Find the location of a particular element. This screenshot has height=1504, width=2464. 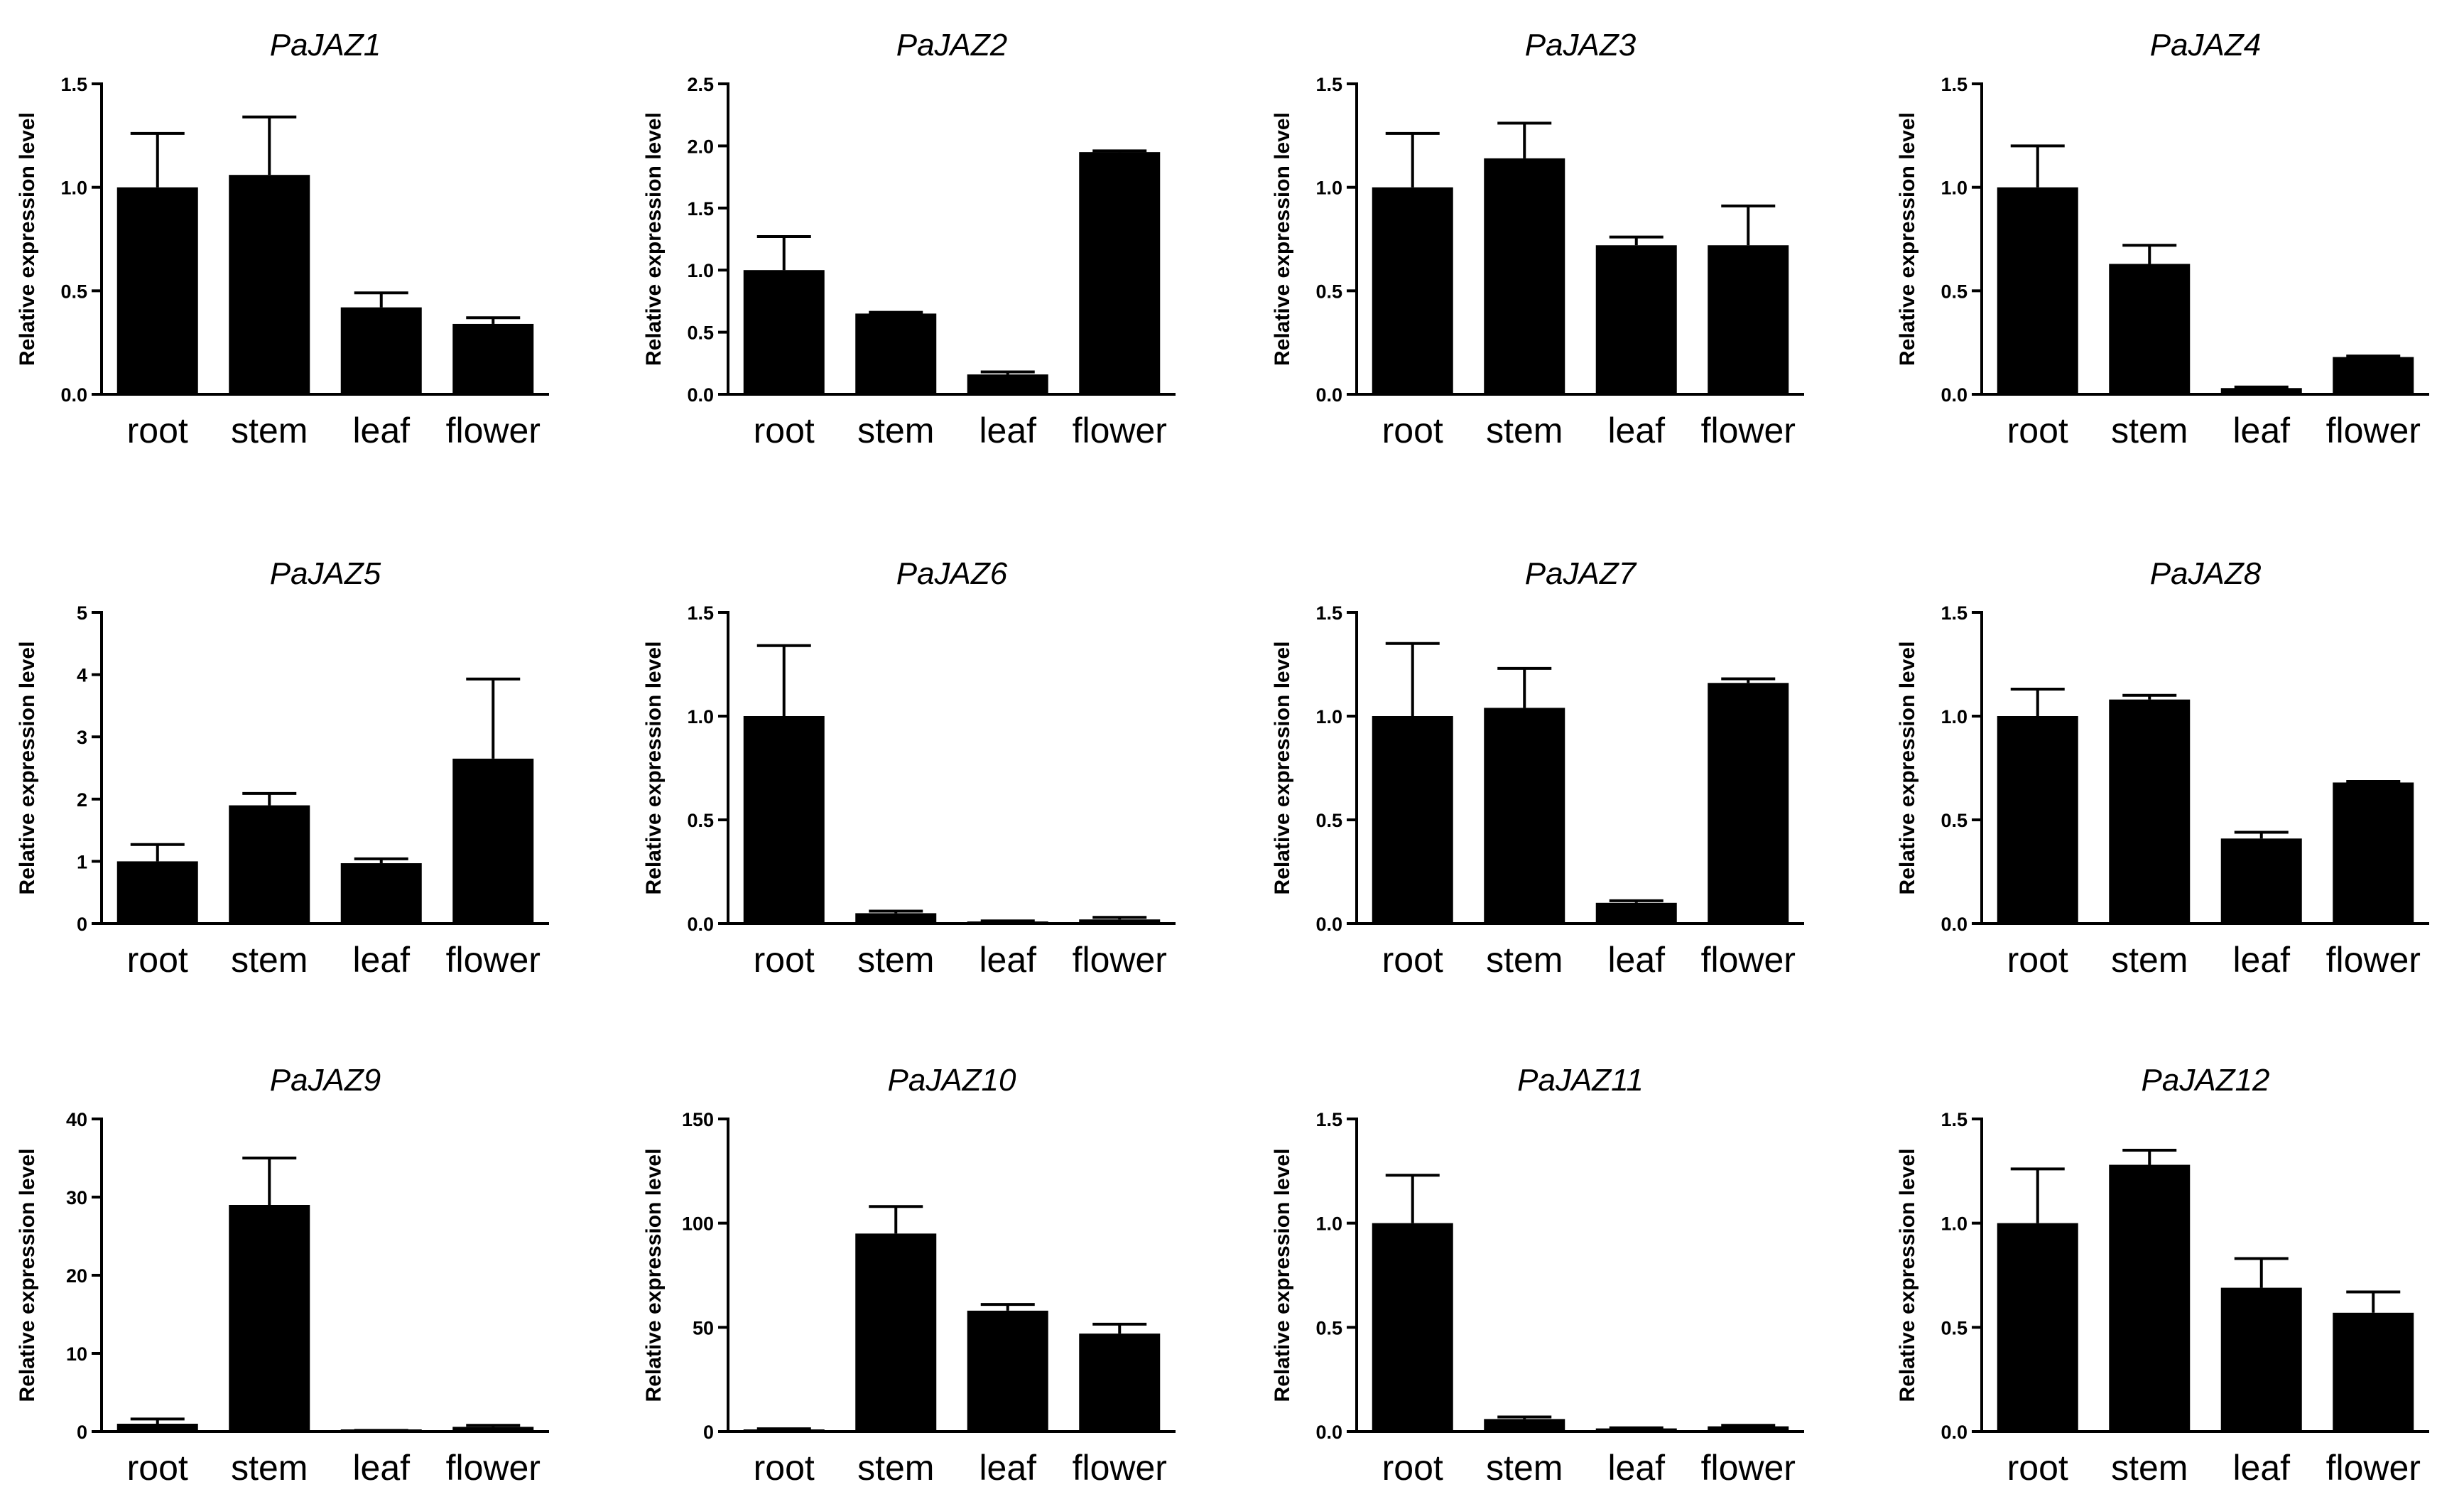

y-tick-label: 2.0 is located at coordinates (700, 146).